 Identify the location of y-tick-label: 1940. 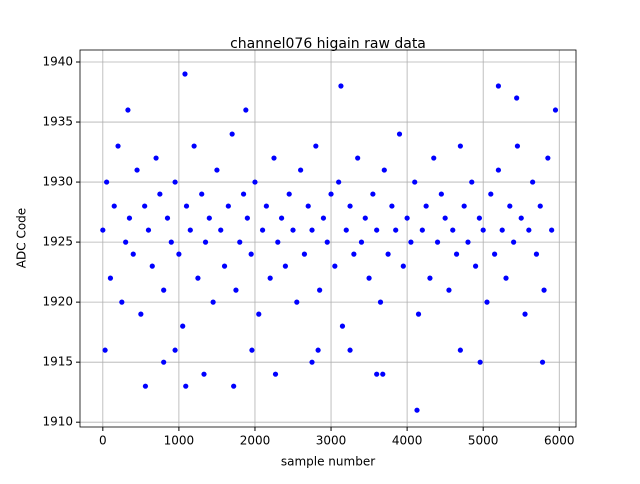
(57, 62).